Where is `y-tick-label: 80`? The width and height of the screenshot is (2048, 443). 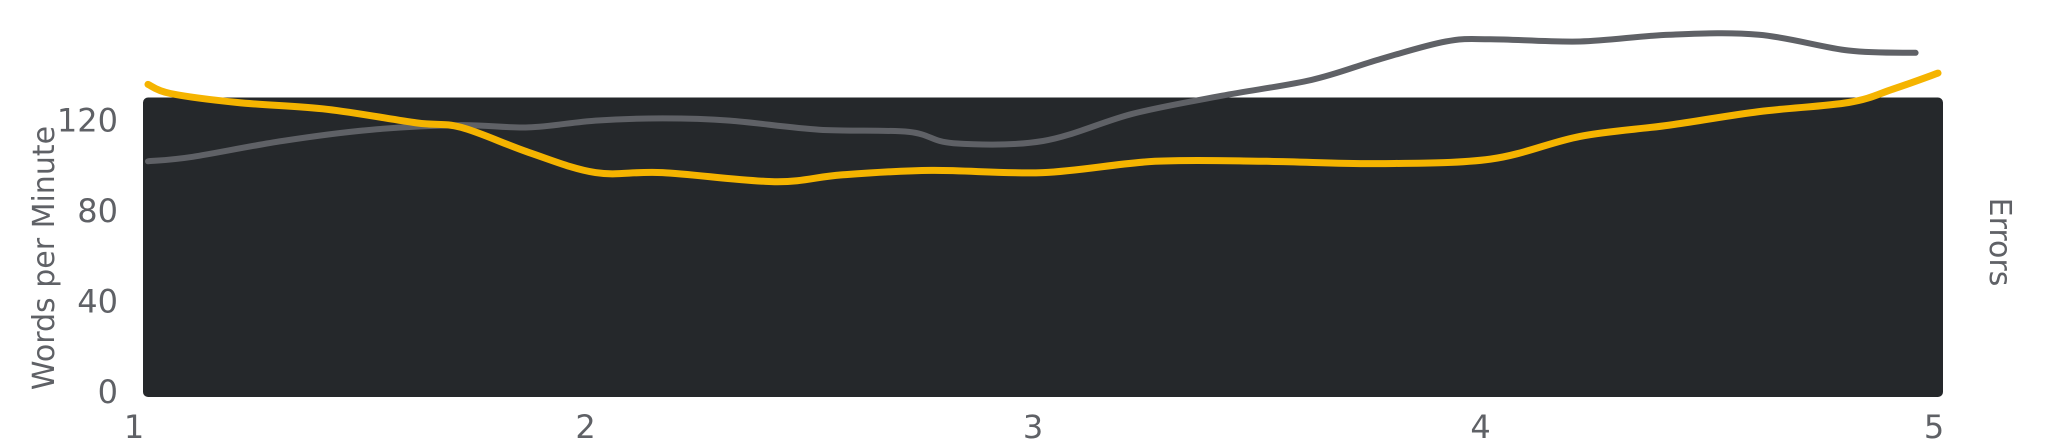
y-tick-label: 80 is located at coordinates (97, 211).